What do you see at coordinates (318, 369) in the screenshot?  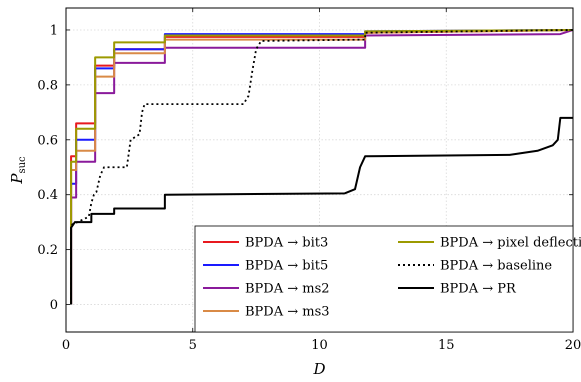 I see `x-axis-label: D` at bounding box center [318, 369].